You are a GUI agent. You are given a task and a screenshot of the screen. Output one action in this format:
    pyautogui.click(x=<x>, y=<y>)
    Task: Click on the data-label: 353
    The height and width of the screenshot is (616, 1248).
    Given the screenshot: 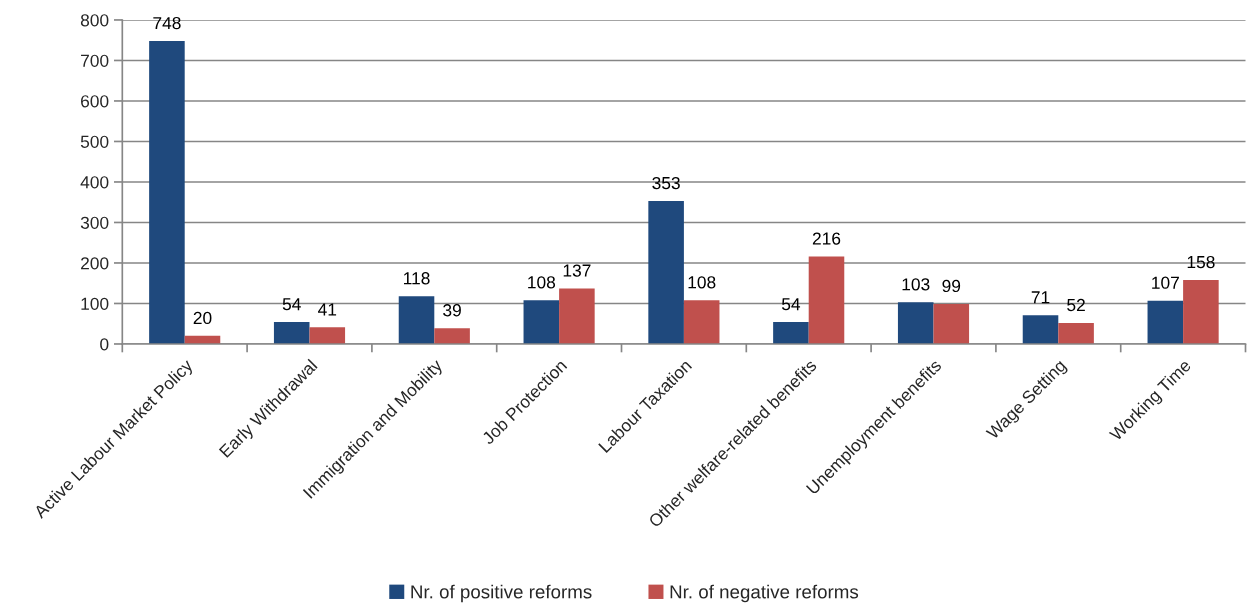 What is the action you would take?
    pyautogui.click(x=666, y=183)
    